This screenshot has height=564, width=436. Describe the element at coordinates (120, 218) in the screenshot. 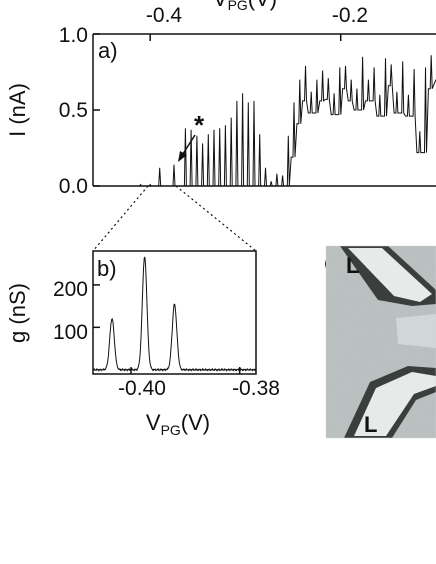

I see `zoom-line-left` at that location.